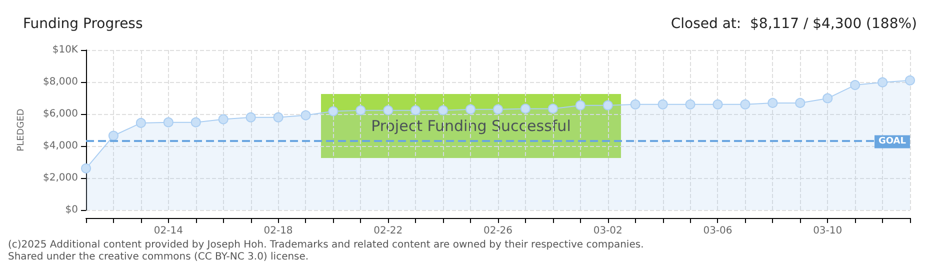 The height and width of the screenshot is (270, 940). I want to click on annotation: Project Funding Successful, so click(471, 126).